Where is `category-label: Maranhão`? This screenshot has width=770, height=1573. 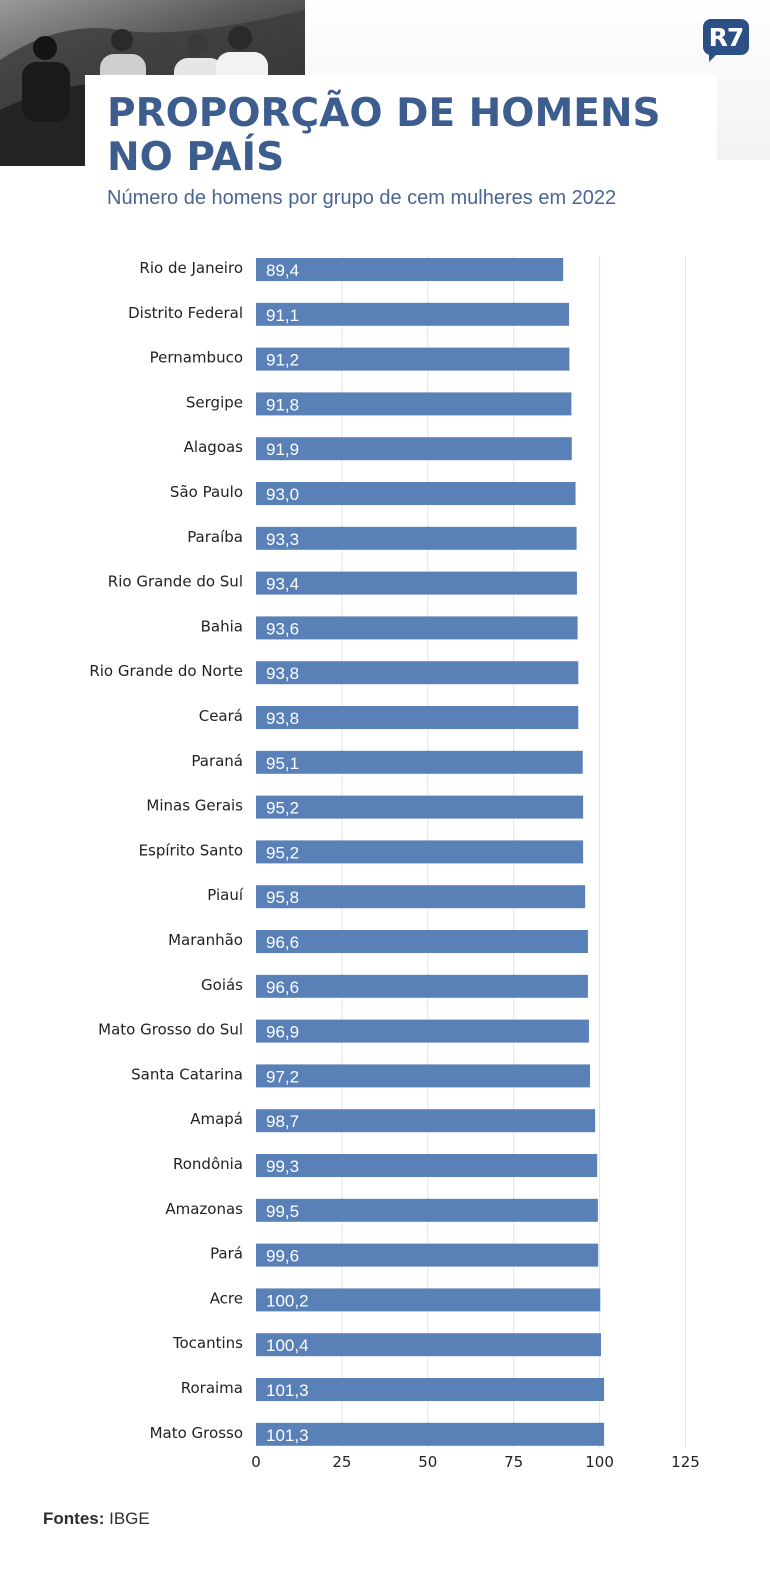 category-label: Maranhão is located at coordinates (205, 940).